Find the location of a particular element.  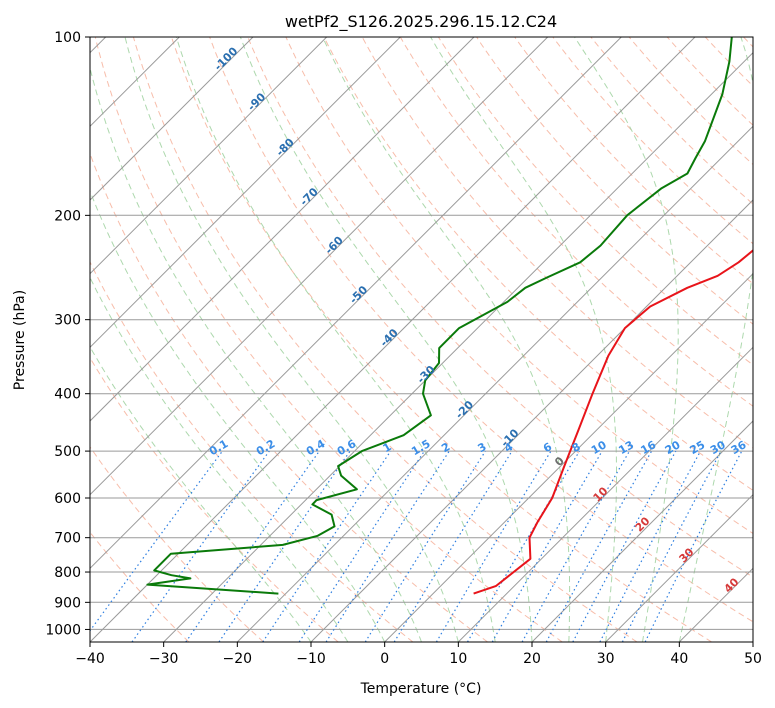

x-tick-label: 40 is located at coordinates (679, 659).